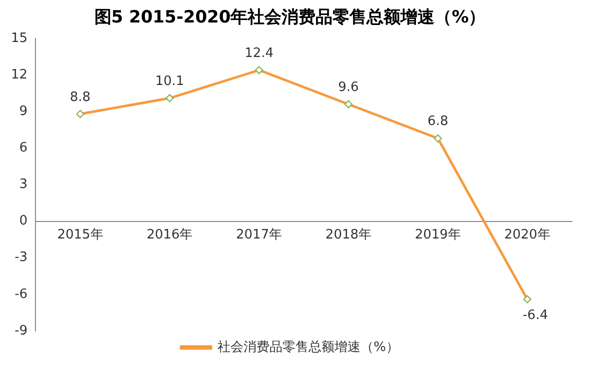 This screenshot has height=368, width=612. What do you see at coordinates (438, 122) in the screenshot?
I see `data-label: 6.8` at bounding box center [438, 122].